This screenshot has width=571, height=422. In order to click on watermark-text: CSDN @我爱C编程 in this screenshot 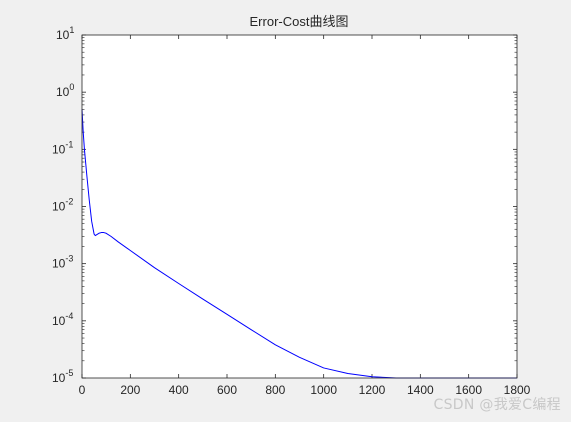, I will do `click(497, 405)`.